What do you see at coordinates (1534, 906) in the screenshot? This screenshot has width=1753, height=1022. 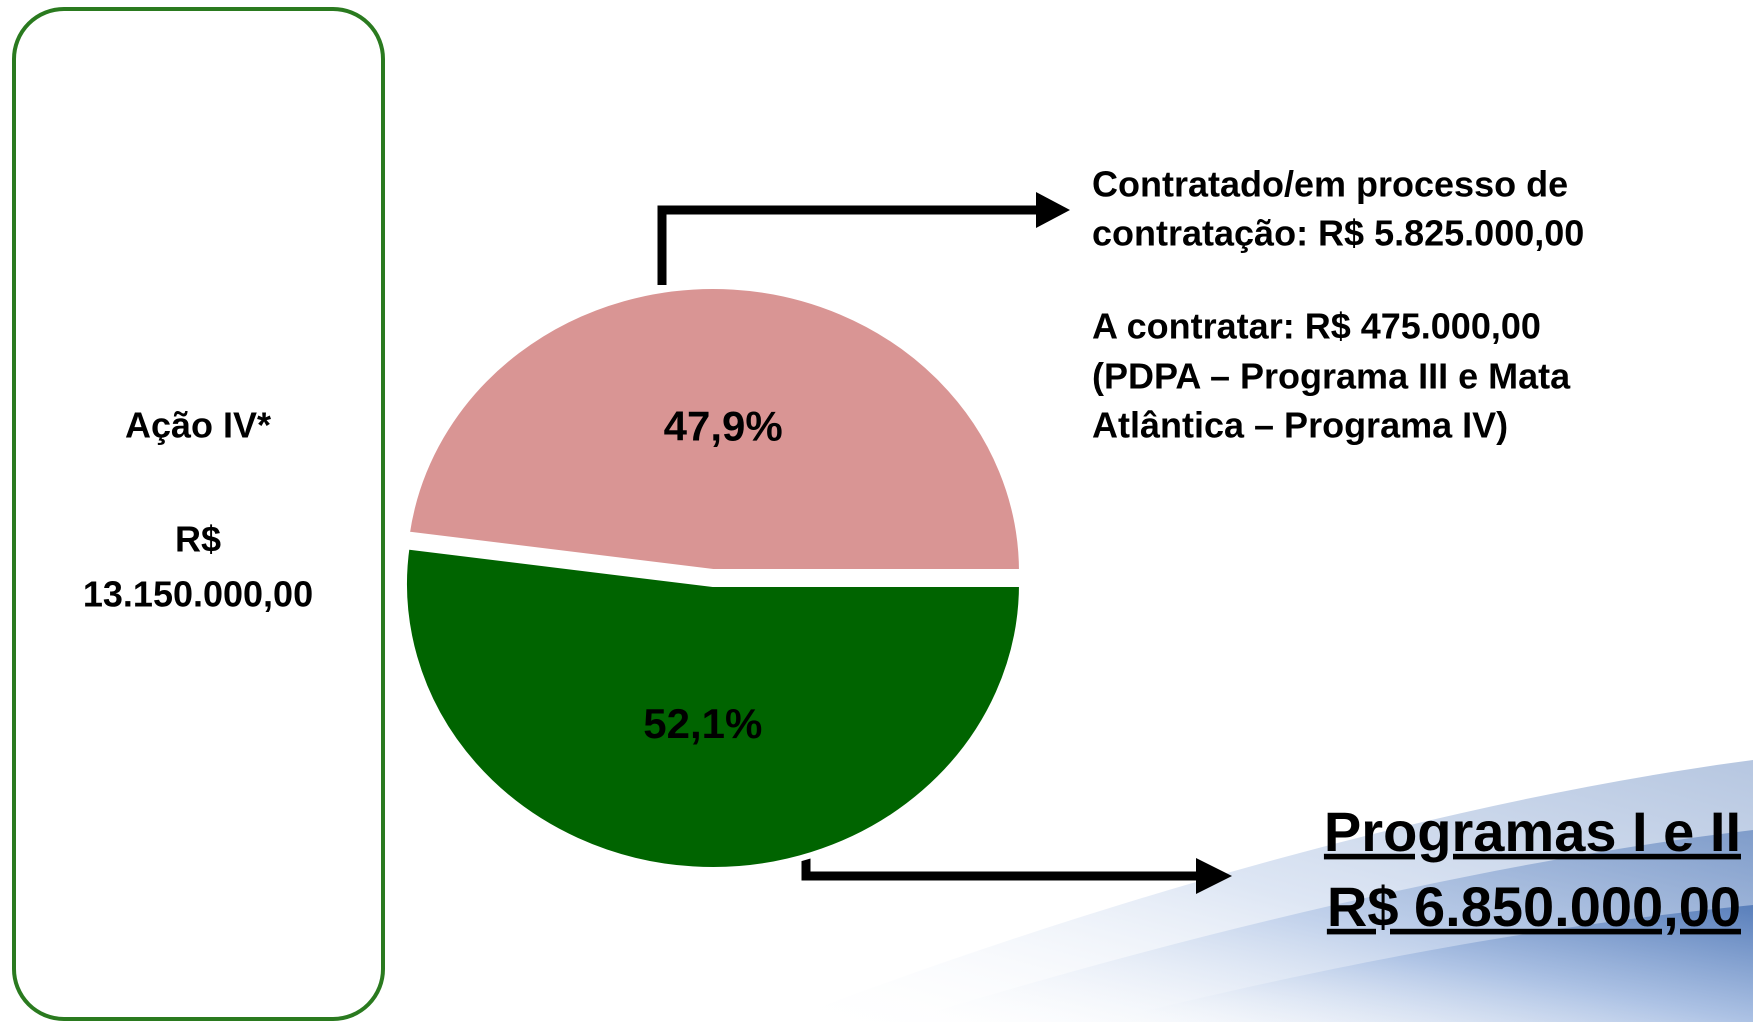 I see `highlight-line: R$ 6.850.000,00` at bounding box center [1534, 906].